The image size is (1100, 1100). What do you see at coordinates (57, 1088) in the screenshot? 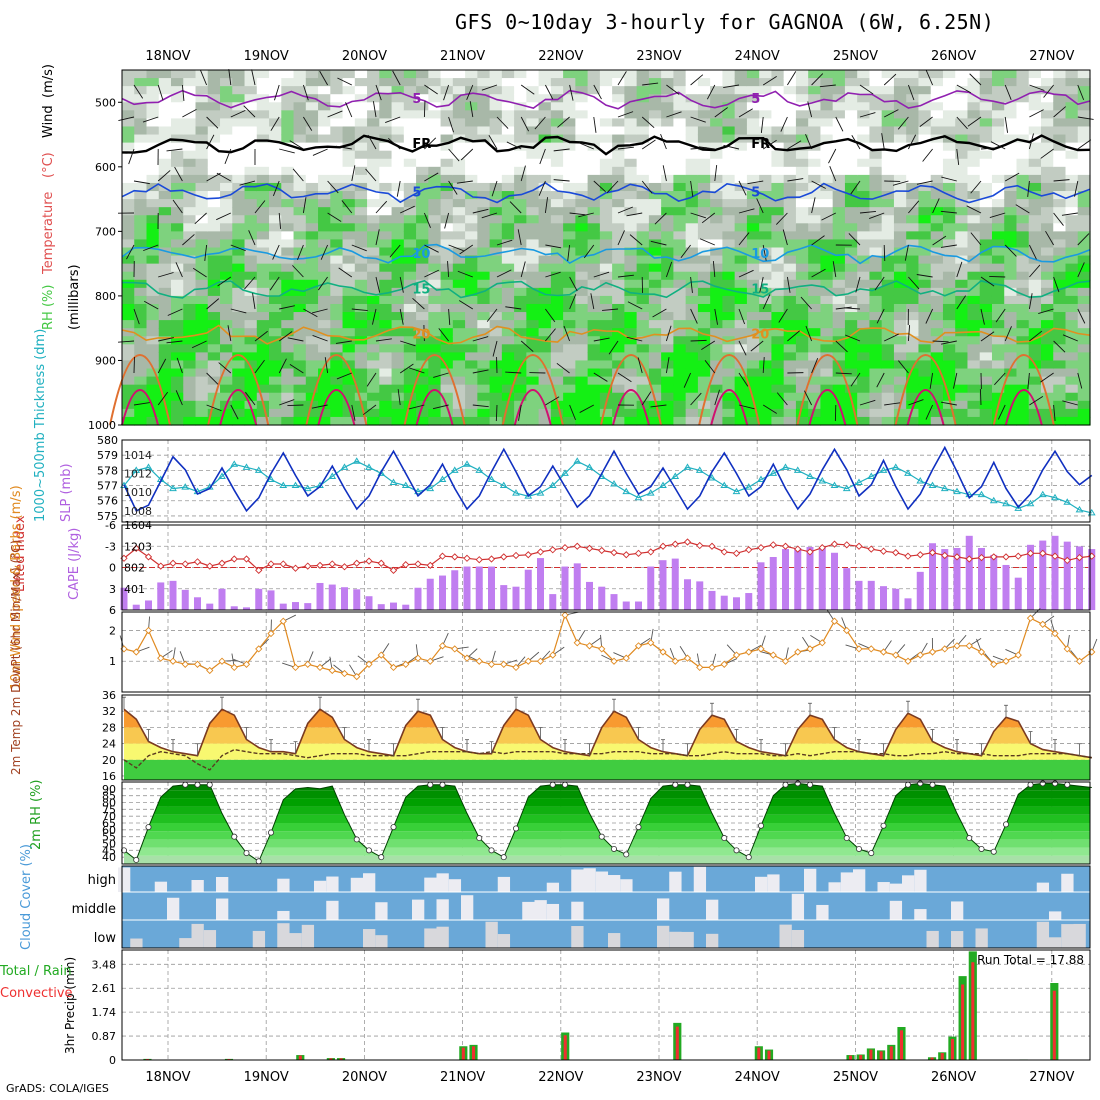
I see `footer-credit: GrADS: COLA/IGES` at bounding box center [57, 1088].